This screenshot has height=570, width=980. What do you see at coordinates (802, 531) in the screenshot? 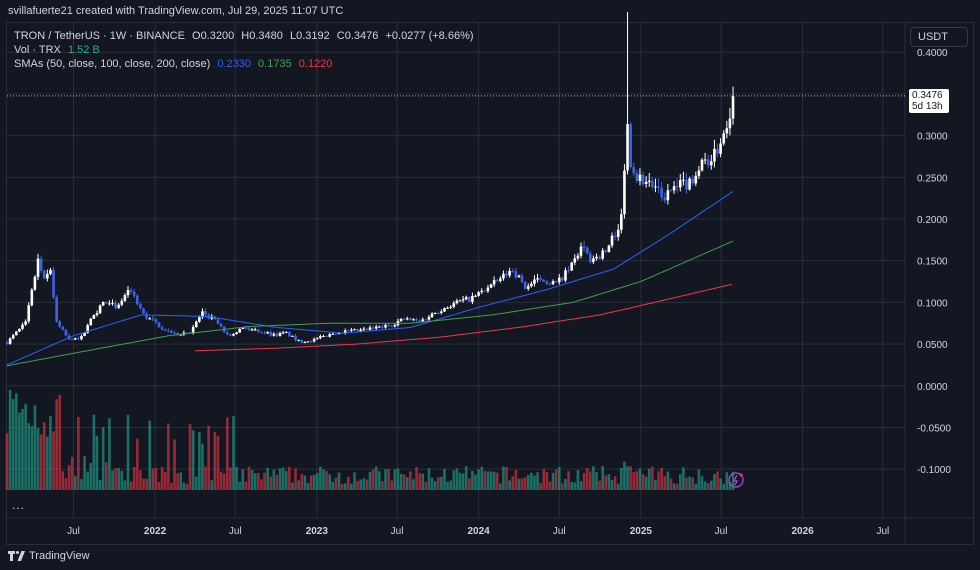
I see `x-tick-label: 2026` at bounding box center [802, 531].